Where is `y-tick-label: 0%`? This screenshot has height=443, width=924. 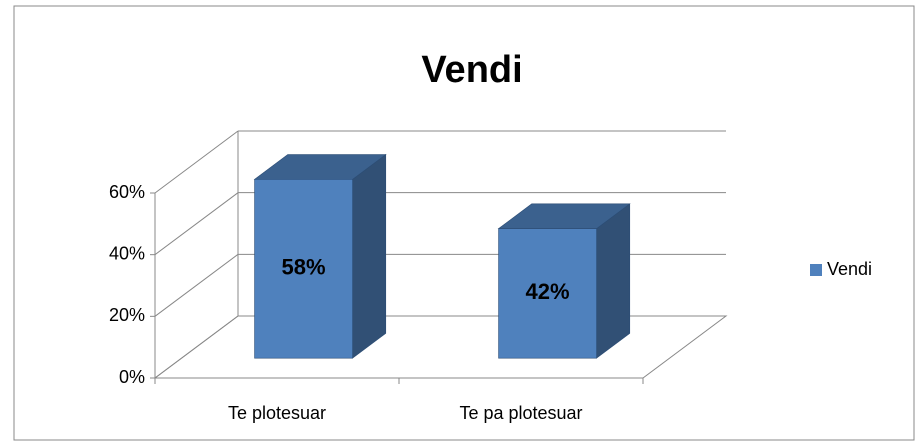 y-tick-label: 0% is located at coordinates (132, 377).